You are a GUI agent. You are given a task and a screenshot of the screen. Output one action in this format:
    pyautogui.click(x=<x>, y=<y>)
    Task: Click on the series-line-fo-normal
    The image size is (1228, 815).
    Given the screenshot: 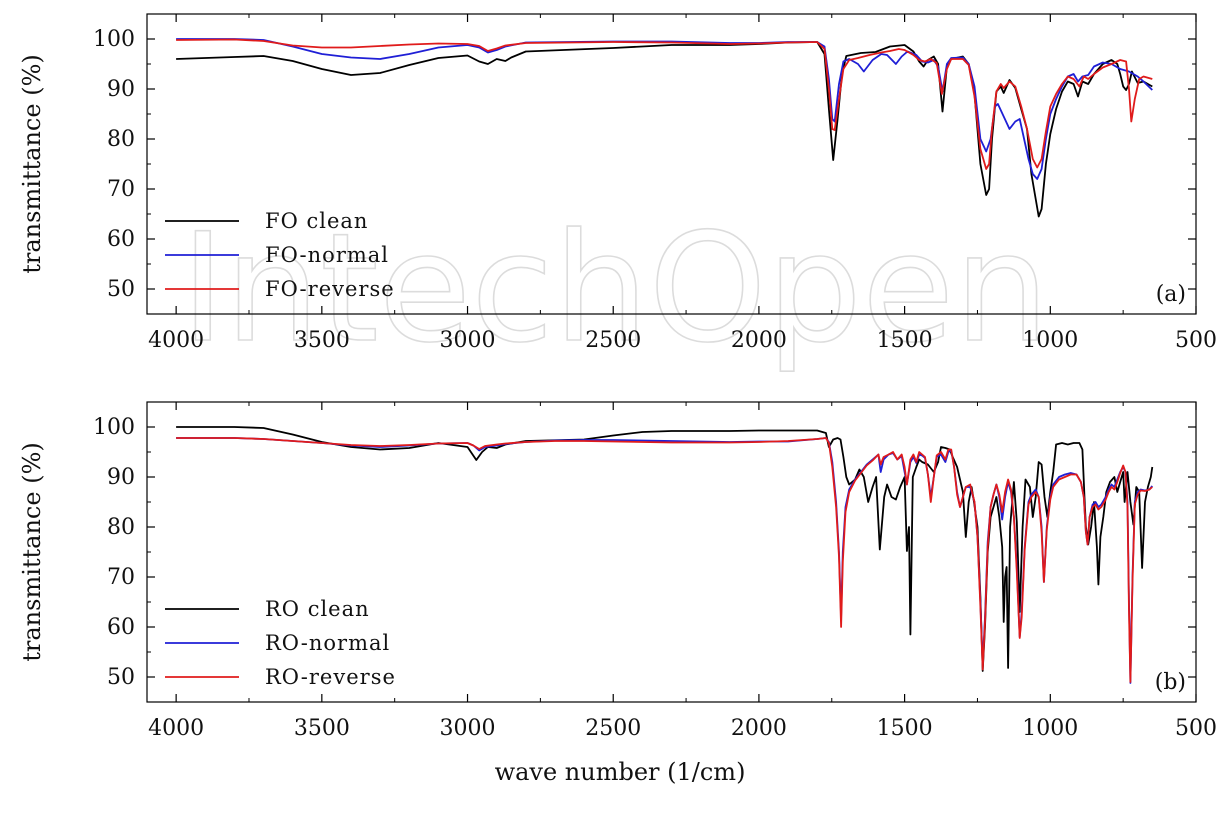 What is the action you would take?
    pyautogui.click(x=664, y=109)
    